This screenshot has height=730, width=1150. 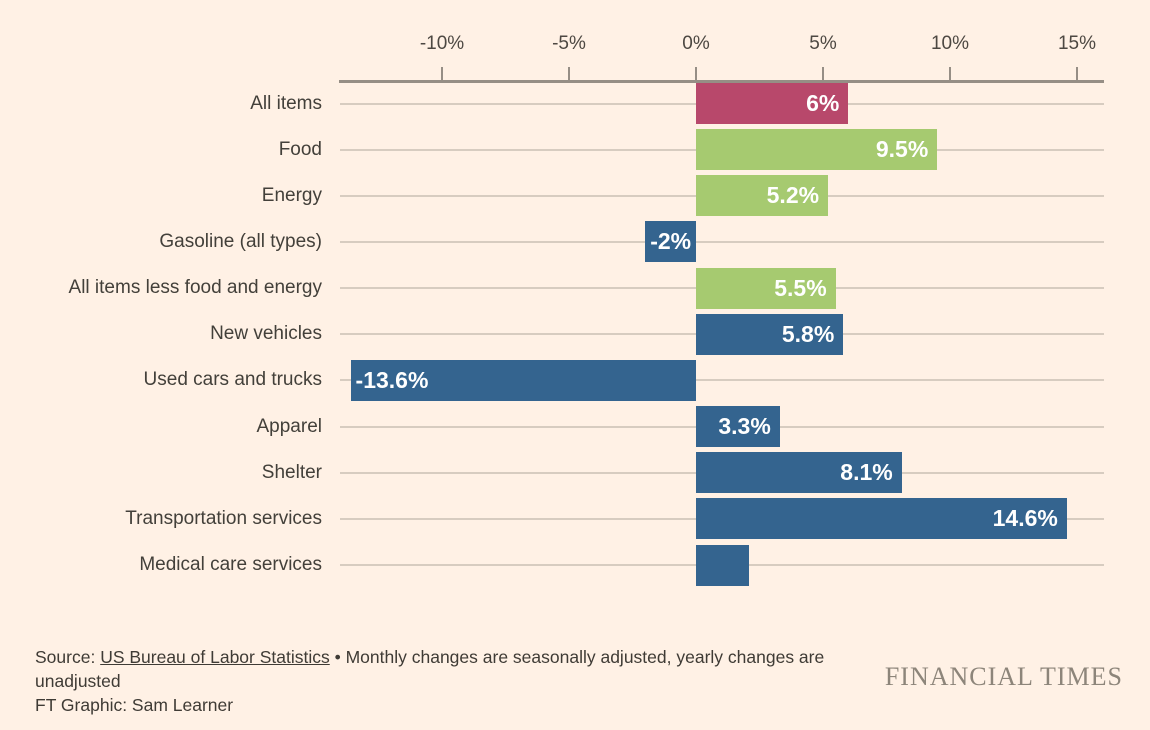 I want to click on bar: 3.3%, so click(x=738, y=427).